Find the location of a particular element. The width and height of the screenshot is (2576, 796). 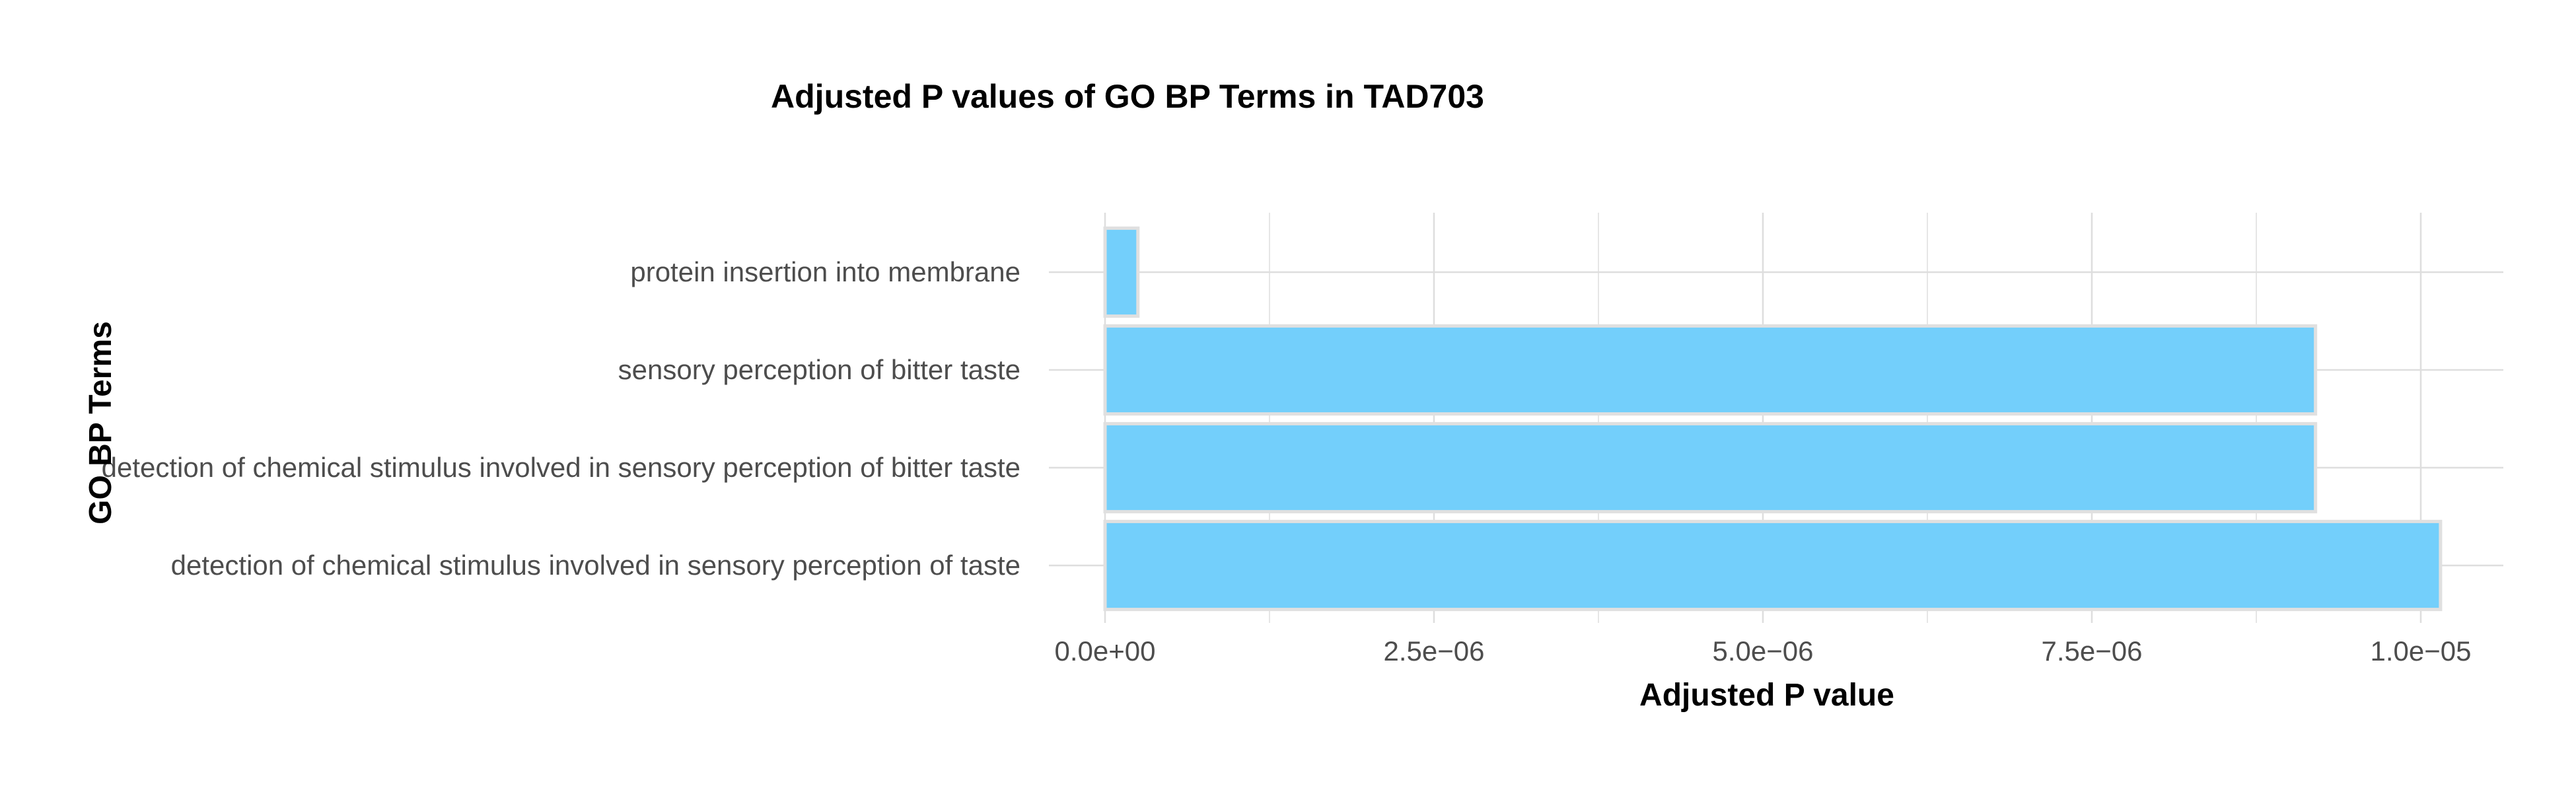

x-tick-label: 7.5e−06 is located at coordinates (2092, 651).